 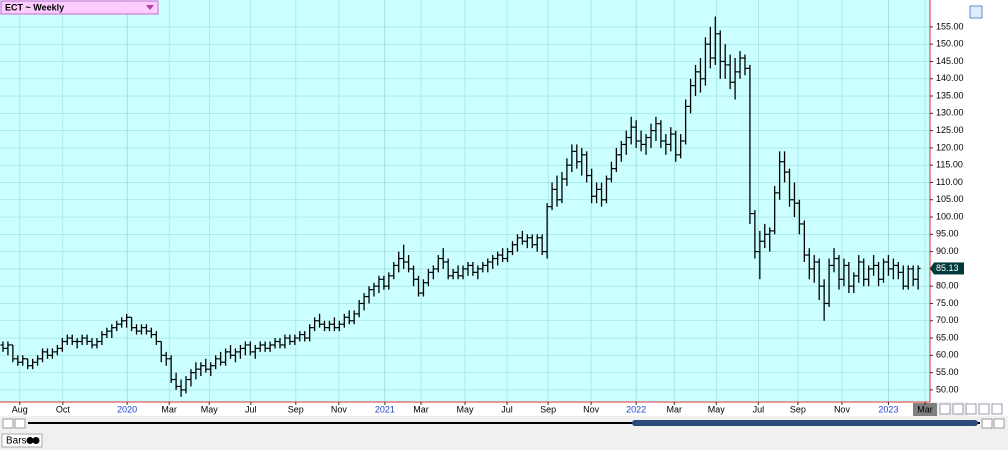 What do you see at coordinates (34, 7) in the screenshot?
I see `chart-title: ECT ~ Weekly` at bounding box center [34, 7].